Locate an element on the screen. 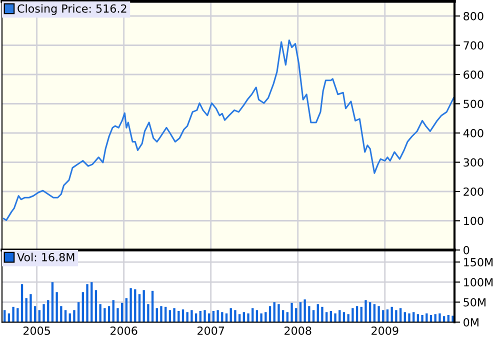 Image resolution: width=500 pixels, height=342 pixels. y-tick-label: 200 is located at coordinates (474, 191).